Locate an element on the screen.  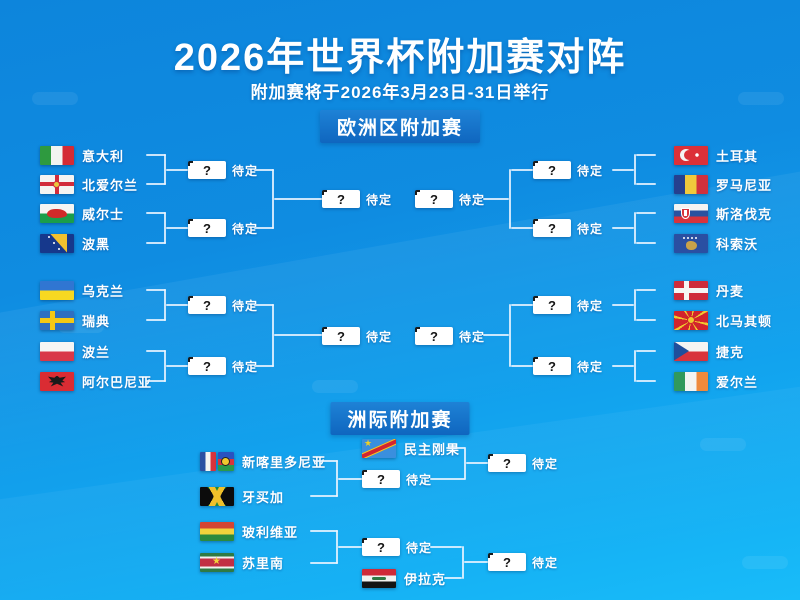
flag-italy-icon is located at coordinates (57, 155).